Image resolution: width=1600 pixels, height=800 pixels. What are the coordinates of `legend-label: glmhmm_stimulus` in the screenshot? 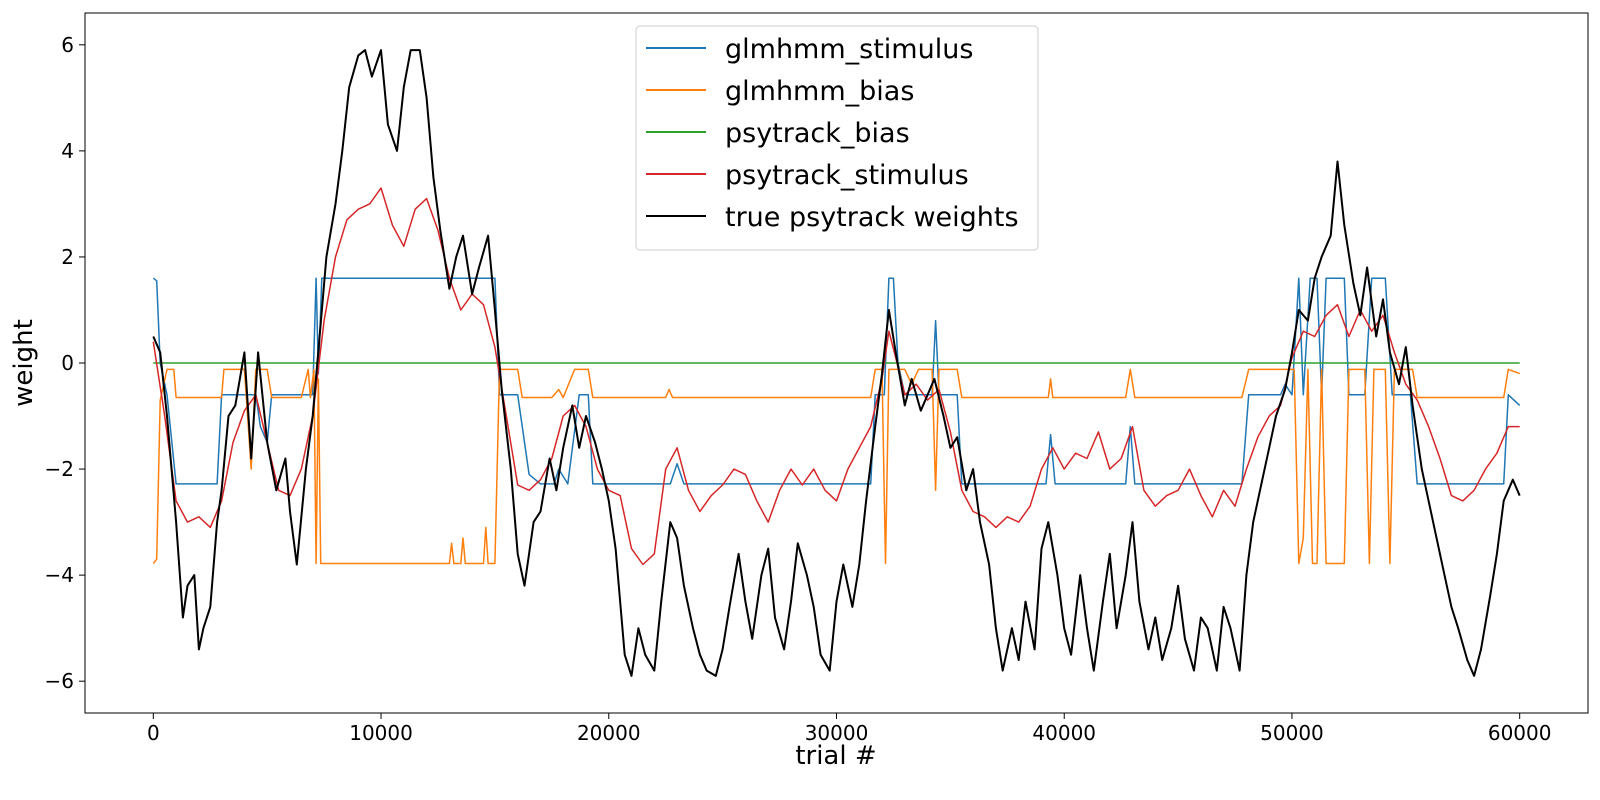 It's located at (849, 49).